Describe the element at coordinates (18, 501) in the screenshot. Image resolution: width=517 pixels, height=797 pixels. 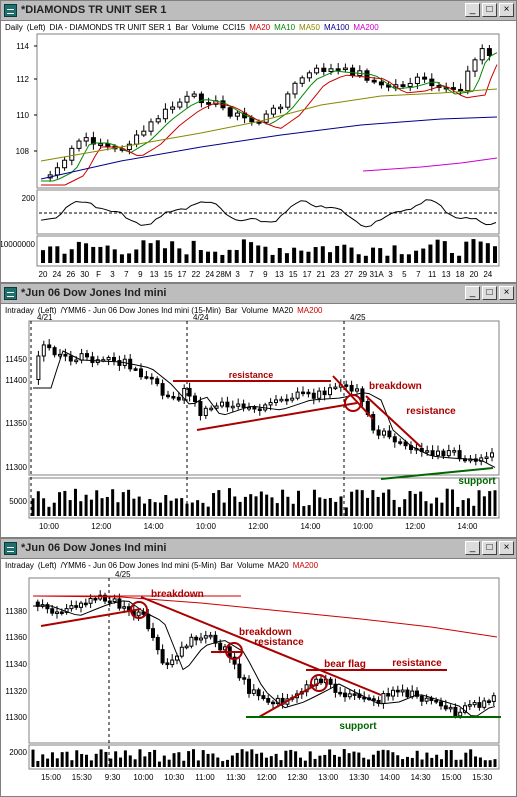
I see `volume-tick-label: 5000` at that location.